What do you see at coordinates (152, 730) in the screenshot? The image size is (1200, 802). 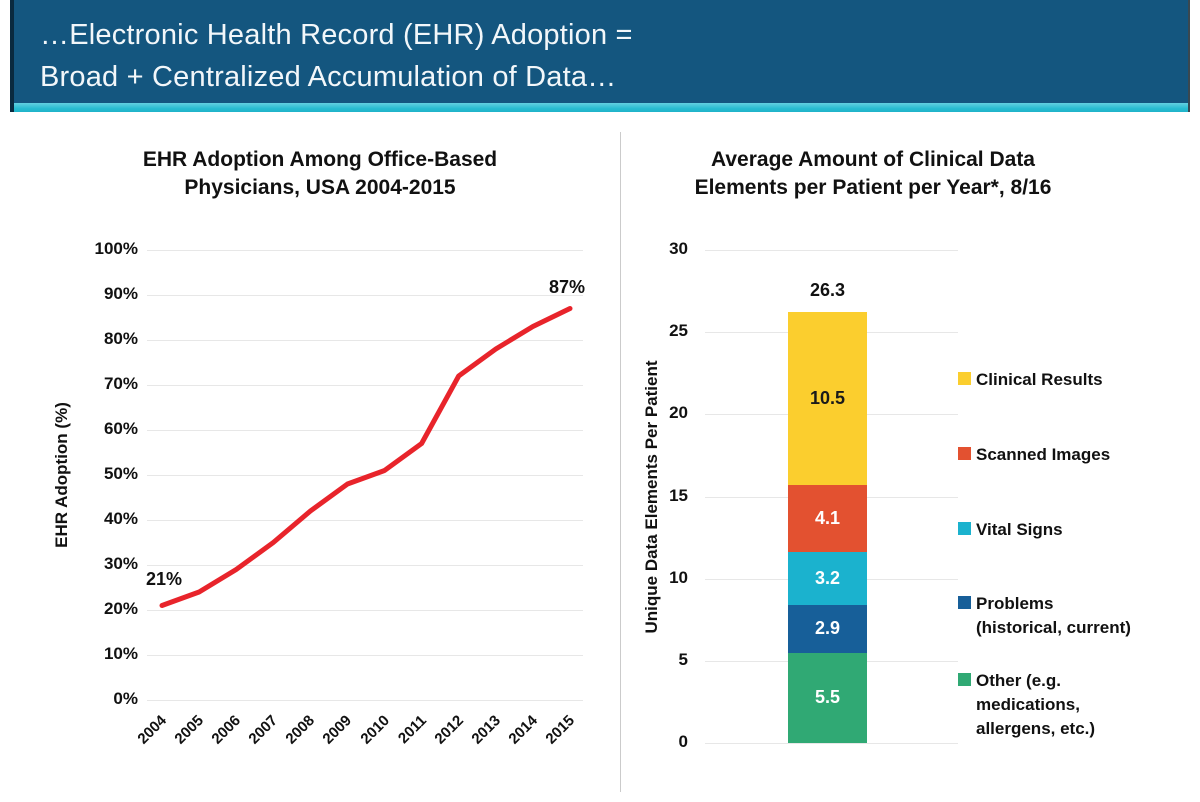 I see `line-chart-x-tick: 2004` at bounding box center [152, 730].